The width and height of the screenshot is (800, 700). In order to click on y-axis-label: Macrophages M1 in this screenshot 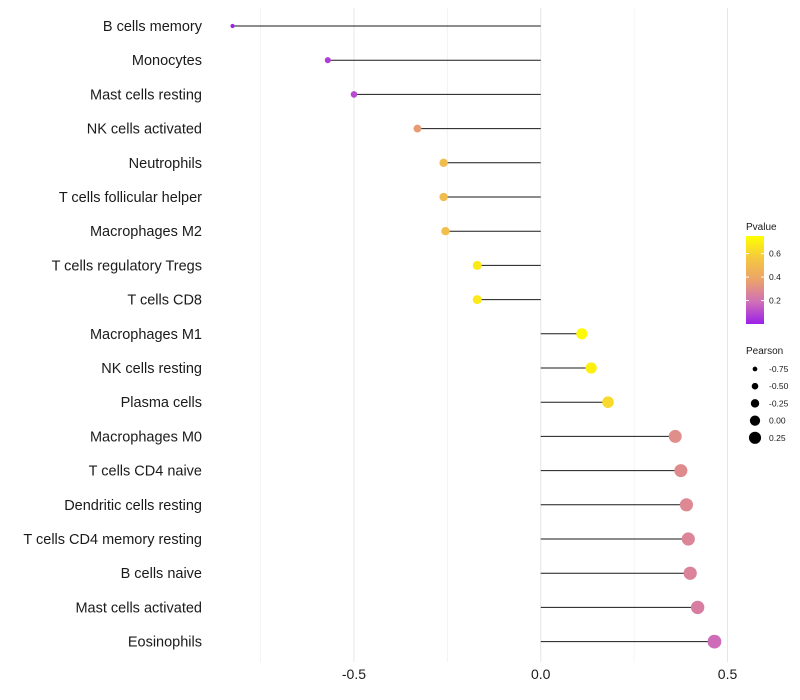, I will do `click(146, 335)`.